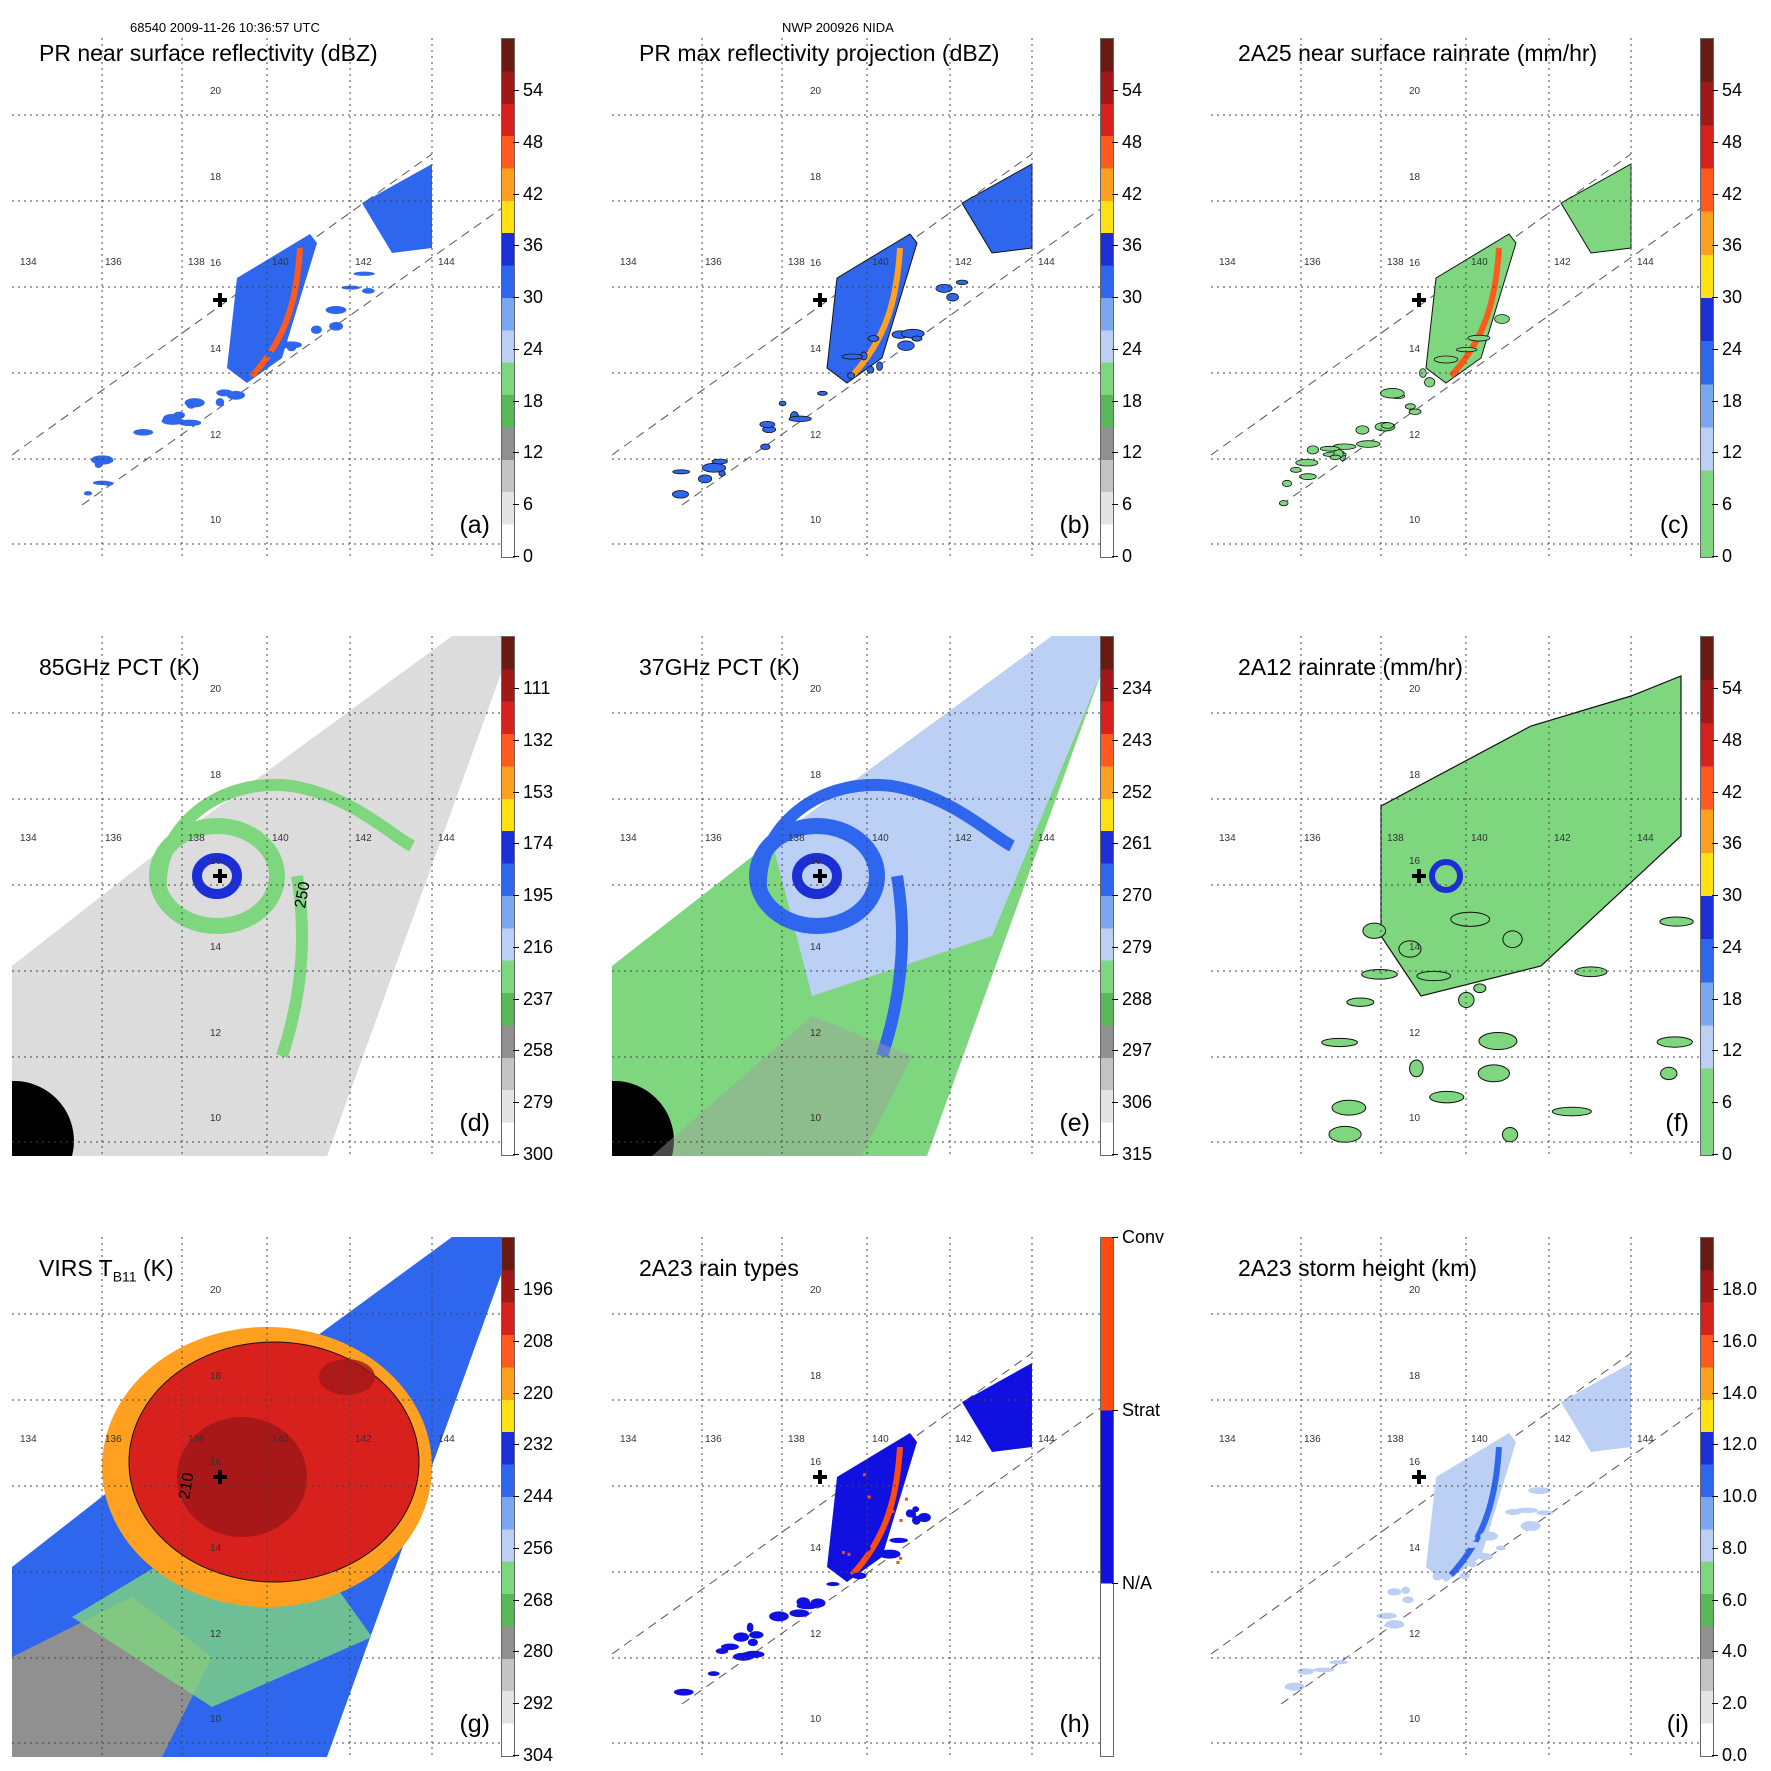 The height and width of the screenshot is (1771, 1771). What do you see at coordinates (1740, 1496) in the screenshot?
I see `colorbar-tick-label: 10.0` at bounding box center [1740, 1496].